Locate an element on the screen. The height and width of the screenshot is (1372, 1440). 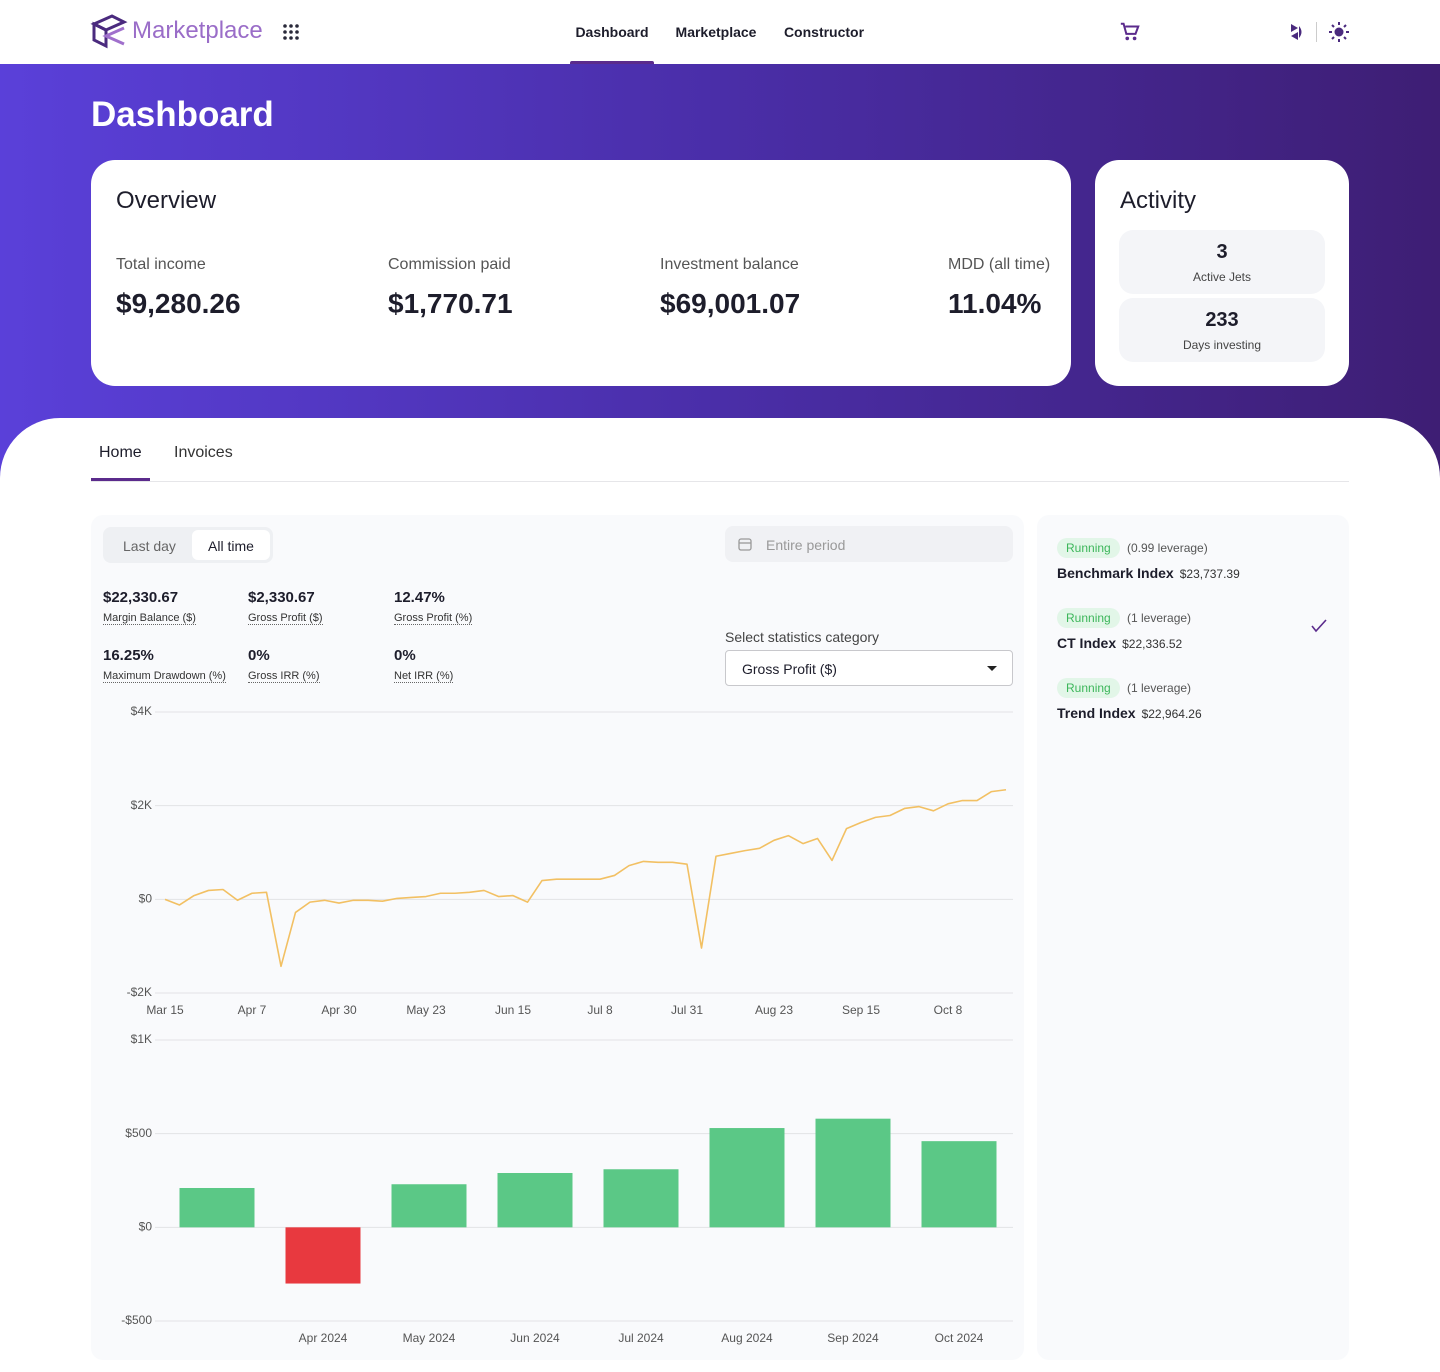
cart-icon is located at coordinates (1130, 32).